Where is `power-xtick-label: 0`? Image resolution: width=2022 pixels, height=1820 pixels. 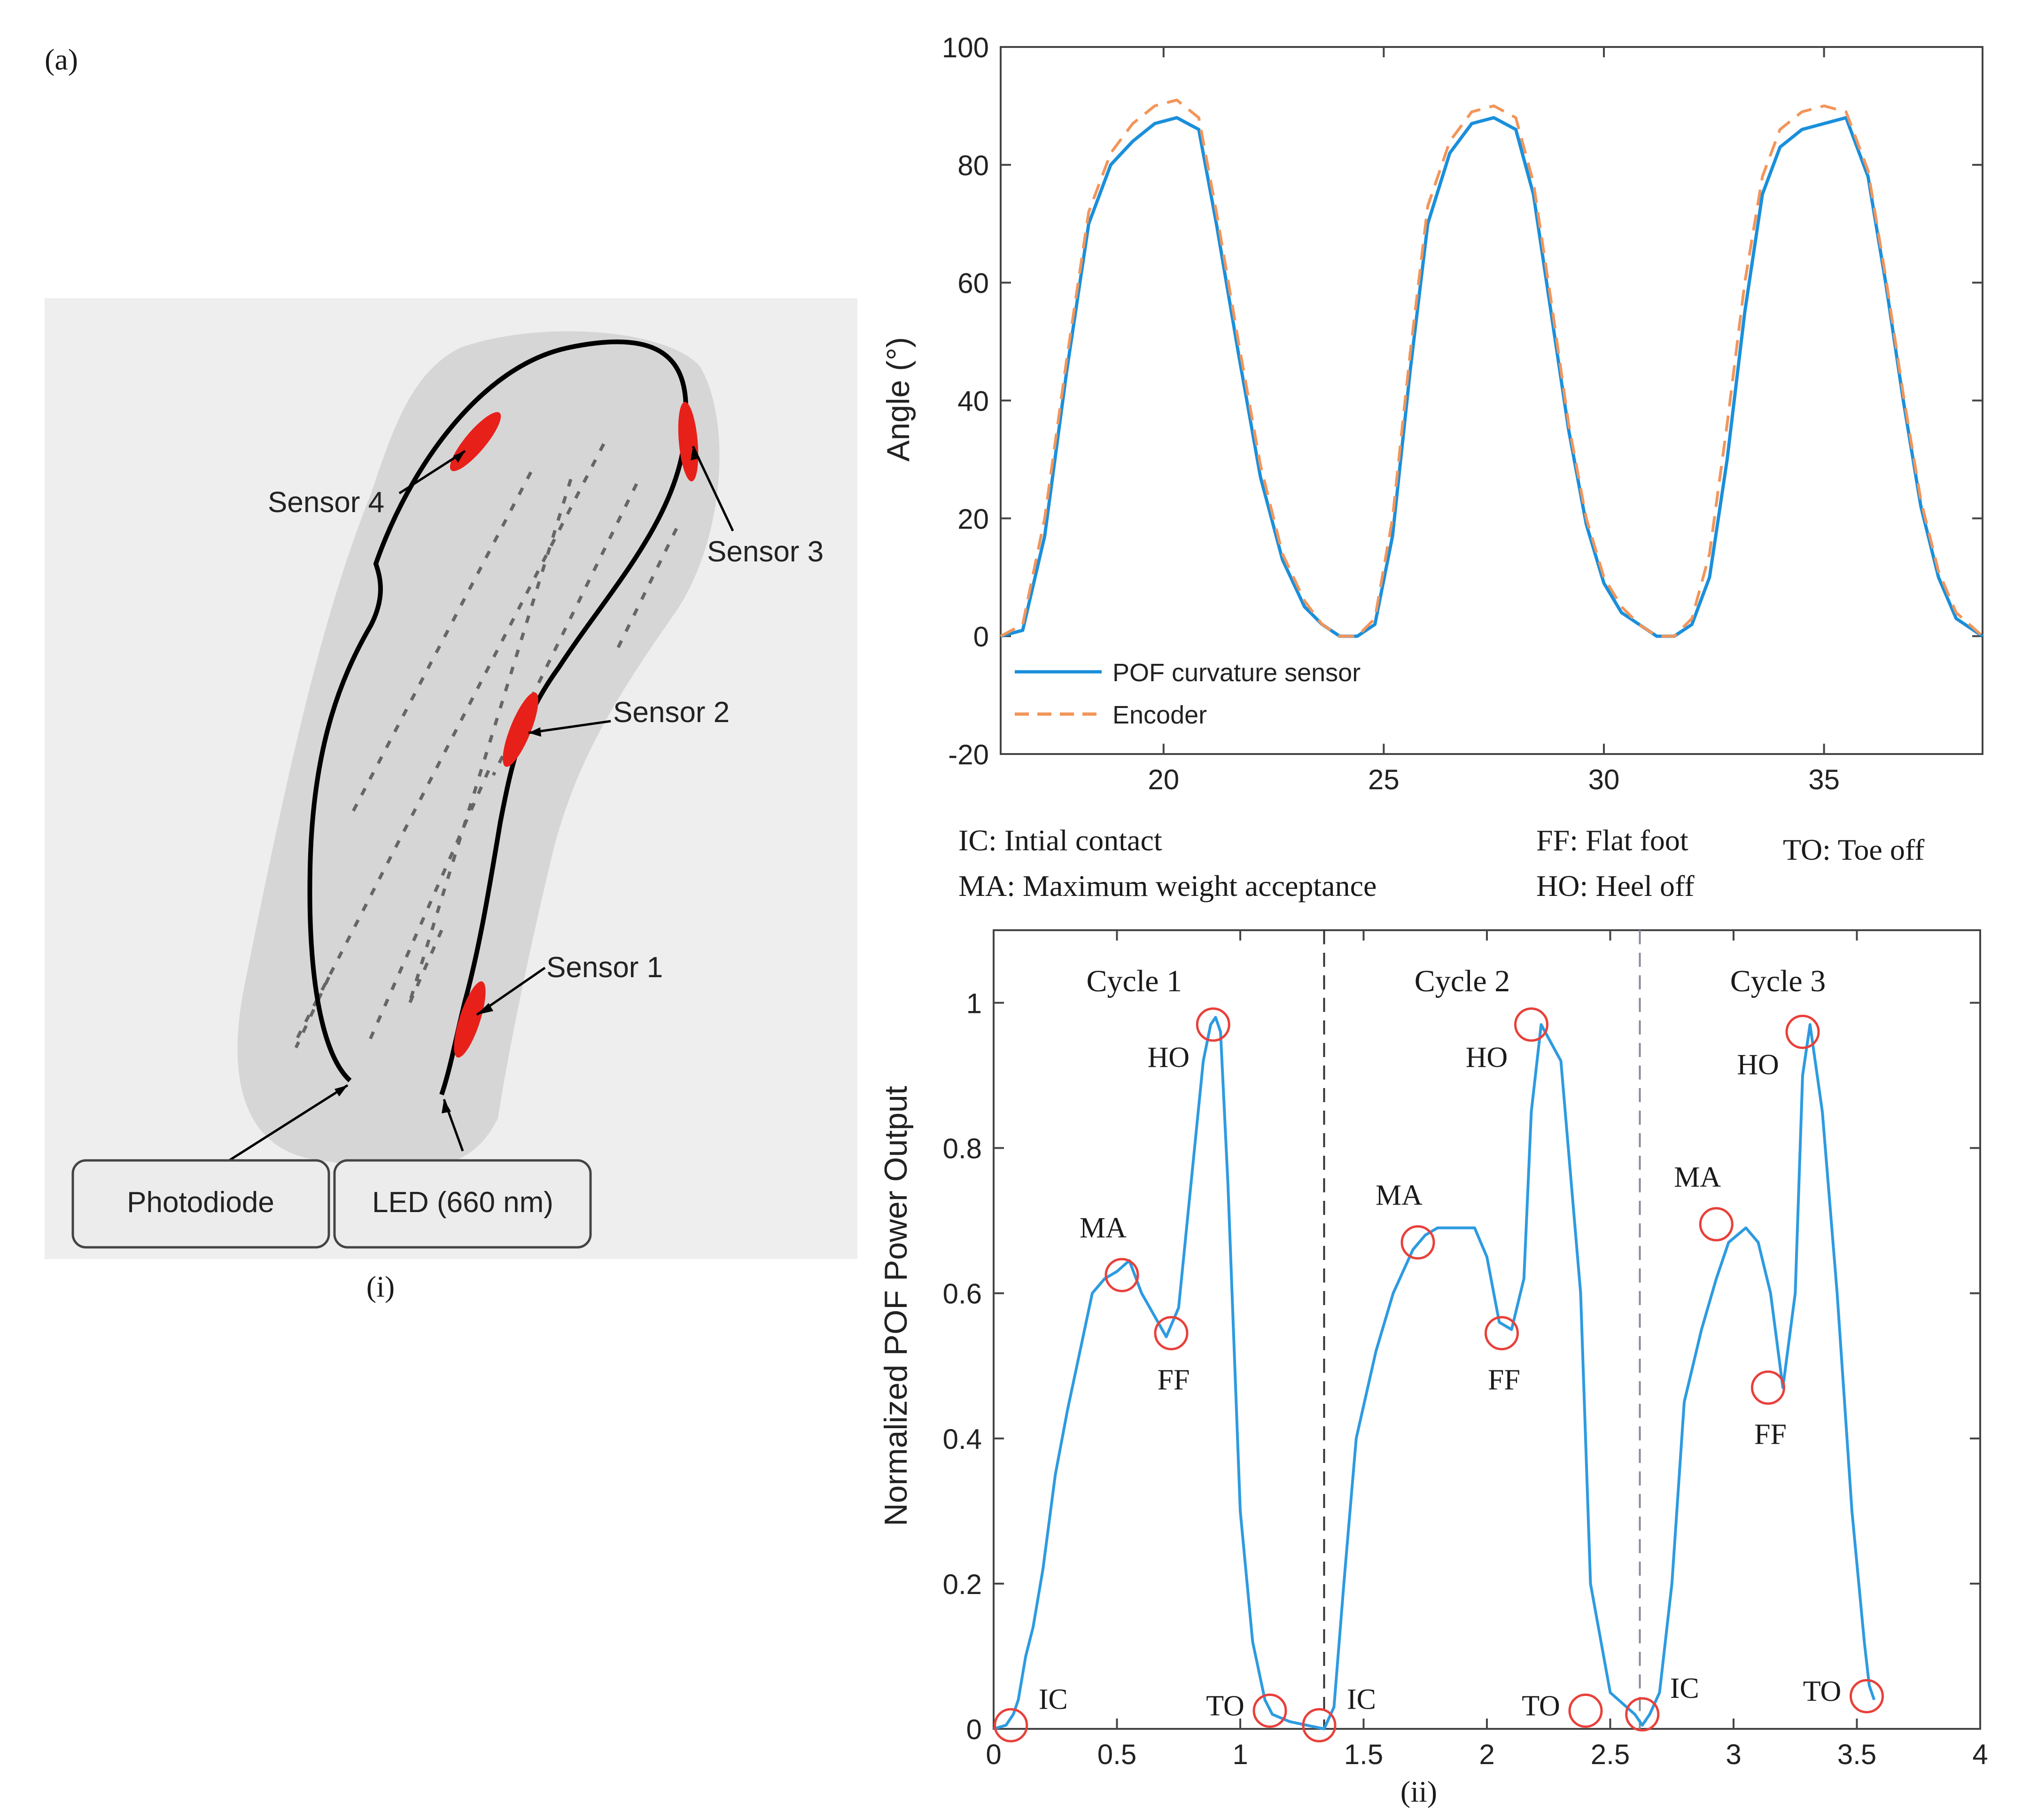
power-xtick-label: 0 is located at coordinates (994, 1754).